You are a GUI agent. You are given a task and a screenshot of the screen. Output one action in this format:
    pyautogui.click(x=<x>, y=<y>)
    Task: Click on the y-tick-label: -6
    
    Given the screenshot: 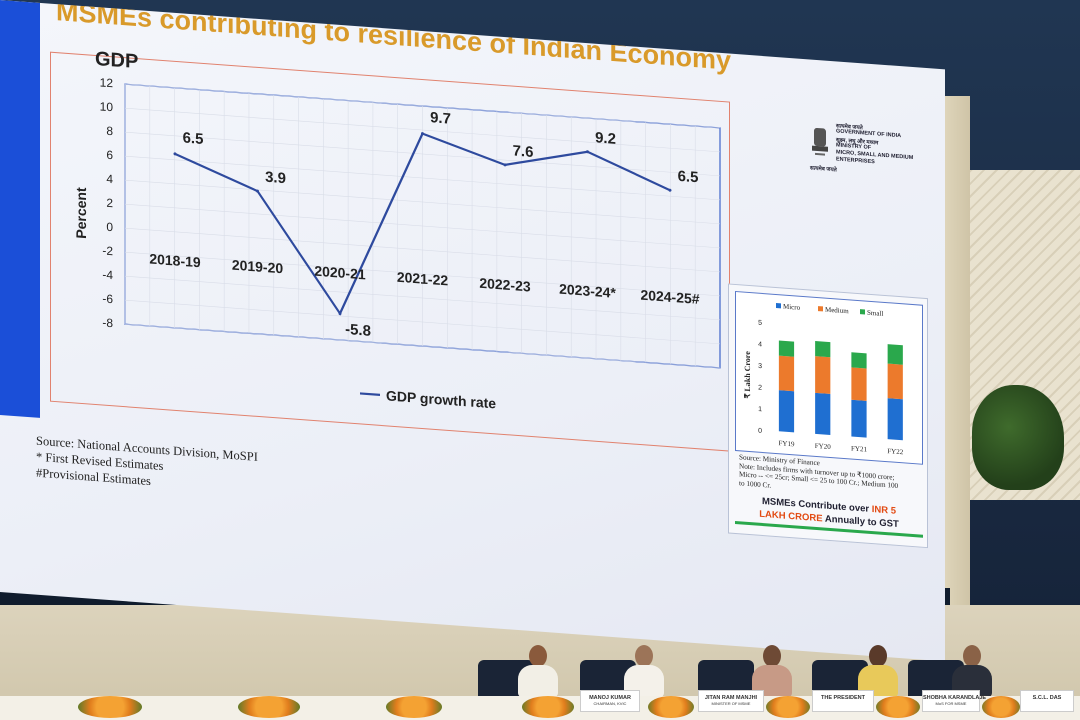 What is the action you would take?
    pyautogui.click(x=107, y=299)
    